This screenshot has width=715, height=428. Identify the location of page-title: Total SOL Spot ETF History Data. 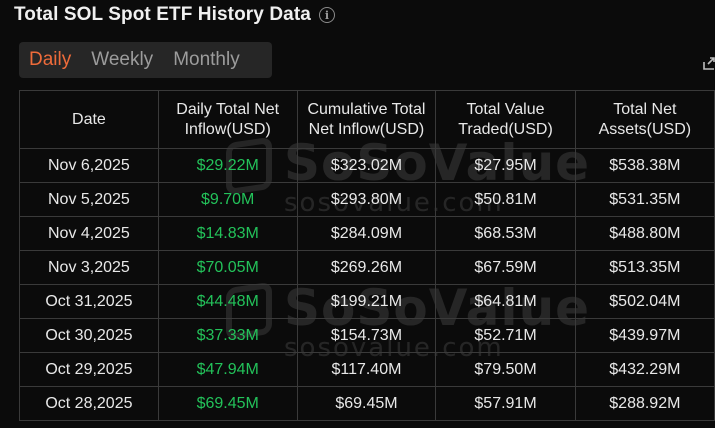
(162, 14).